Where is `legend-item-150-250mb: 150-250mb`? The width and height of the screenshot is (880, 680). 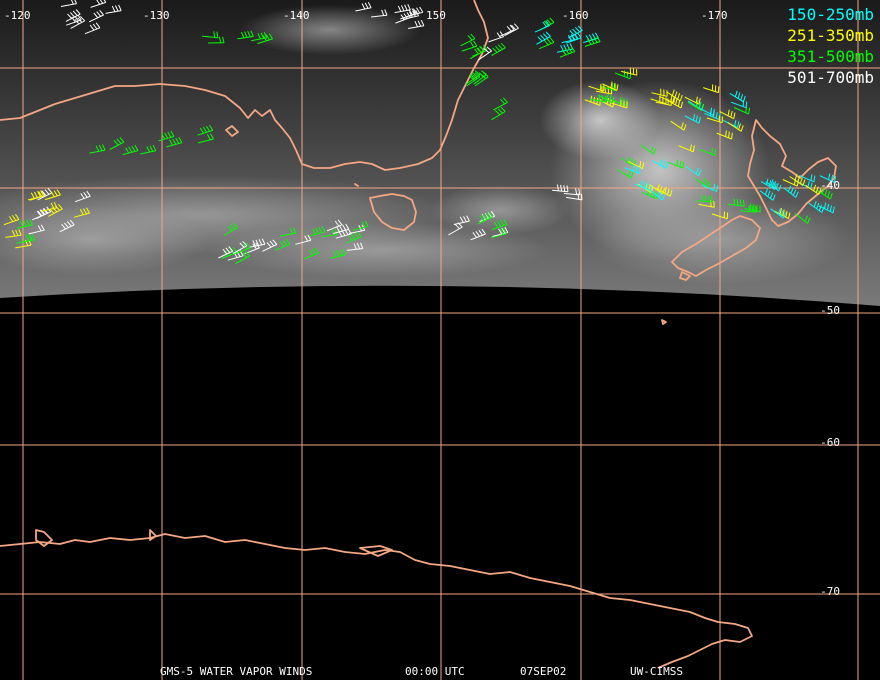
legend-item-150-250mb: 150-250mb is located at coordinates (830, 14).